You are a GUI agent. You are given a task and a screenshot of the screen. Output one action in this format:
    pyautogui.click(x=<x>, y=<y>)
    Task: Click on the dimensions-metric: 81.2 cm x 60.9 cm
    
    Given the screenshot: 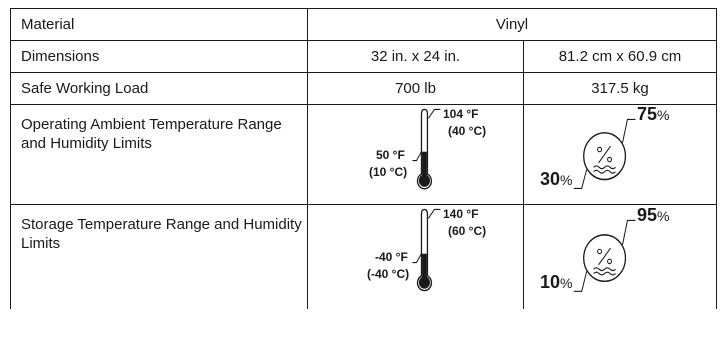 What is the action you would take?
    pyautogui.click(x=620, y=56)
    